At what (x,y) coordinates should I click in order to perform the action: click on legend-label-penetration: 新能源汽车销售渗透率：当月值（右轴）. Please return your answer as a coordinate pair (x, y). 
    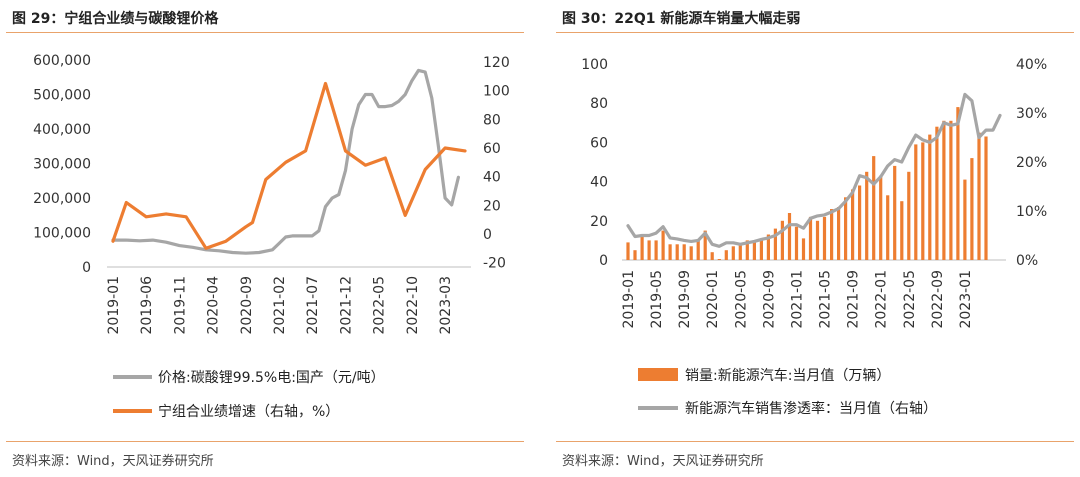
    Looking at the image, I should click on (811, 408).